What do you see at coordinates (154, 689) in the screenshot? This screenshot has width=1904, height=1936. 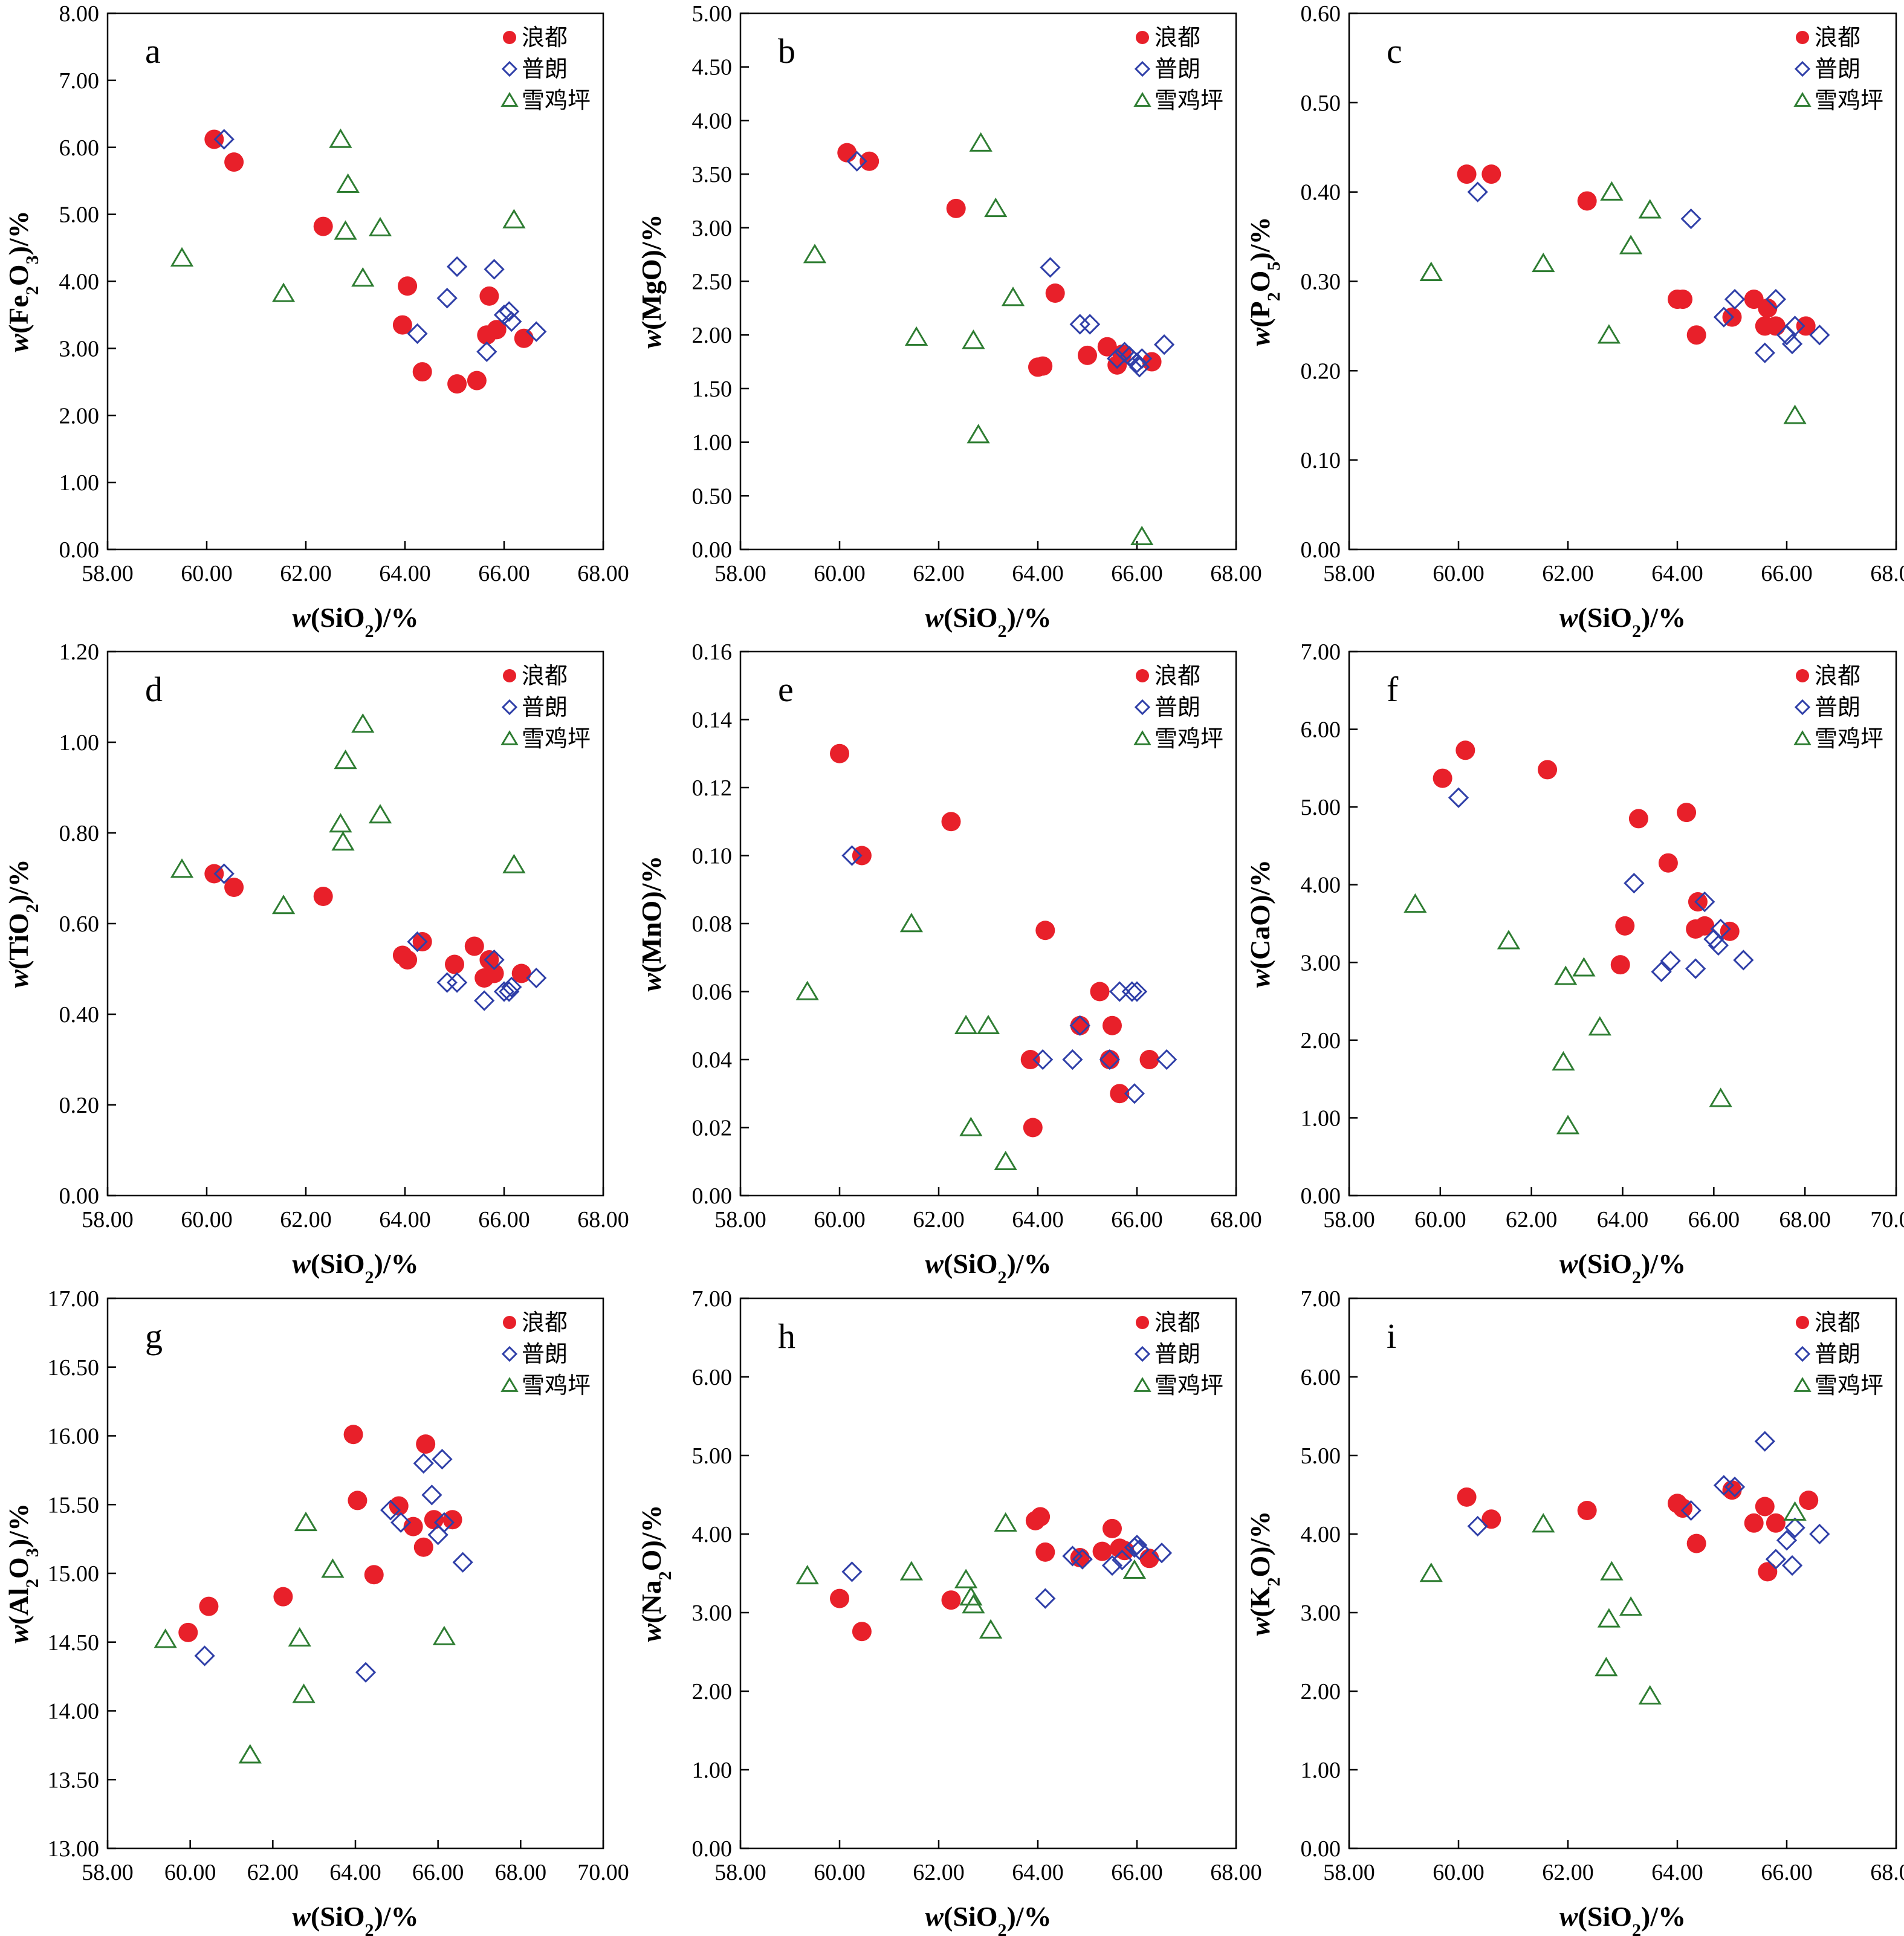 I see `panel-letter: d` at bounding box center [154, 689].